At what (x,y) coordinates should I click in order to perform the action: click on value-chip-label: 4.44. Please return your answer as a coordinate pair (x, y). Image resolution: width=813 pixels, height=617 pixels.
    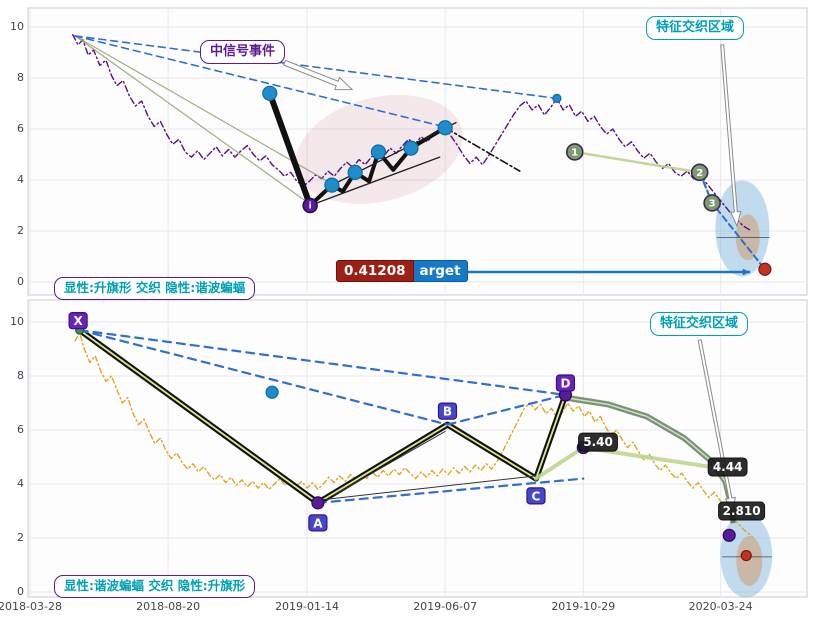
    Looking at the image, I should click on (728, 467).